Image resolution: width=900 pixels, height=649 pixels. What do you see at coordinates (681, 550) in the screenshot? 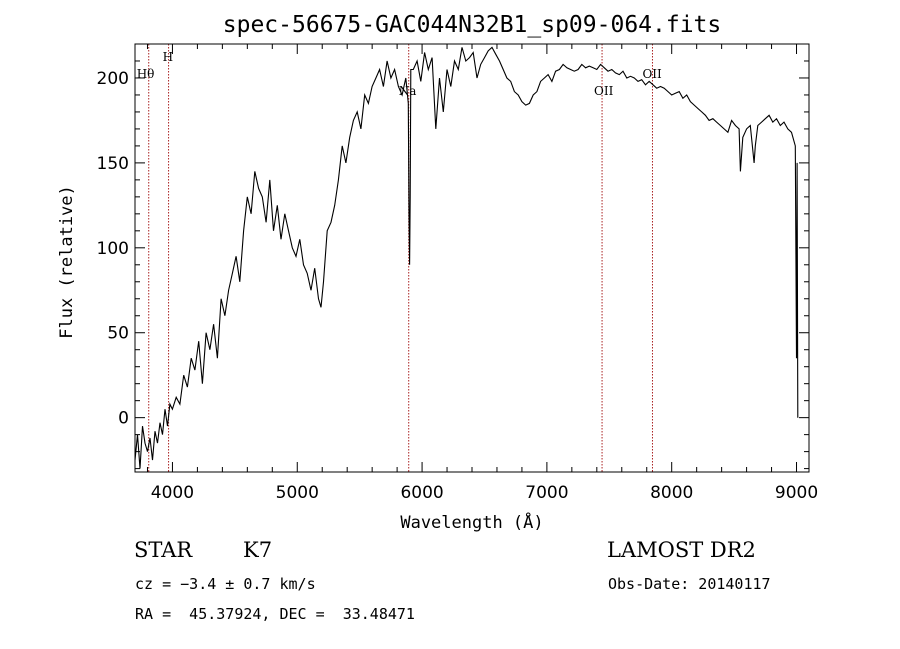
I see `survey-name: LAMOST DR2` at bounding box center [681, 550].